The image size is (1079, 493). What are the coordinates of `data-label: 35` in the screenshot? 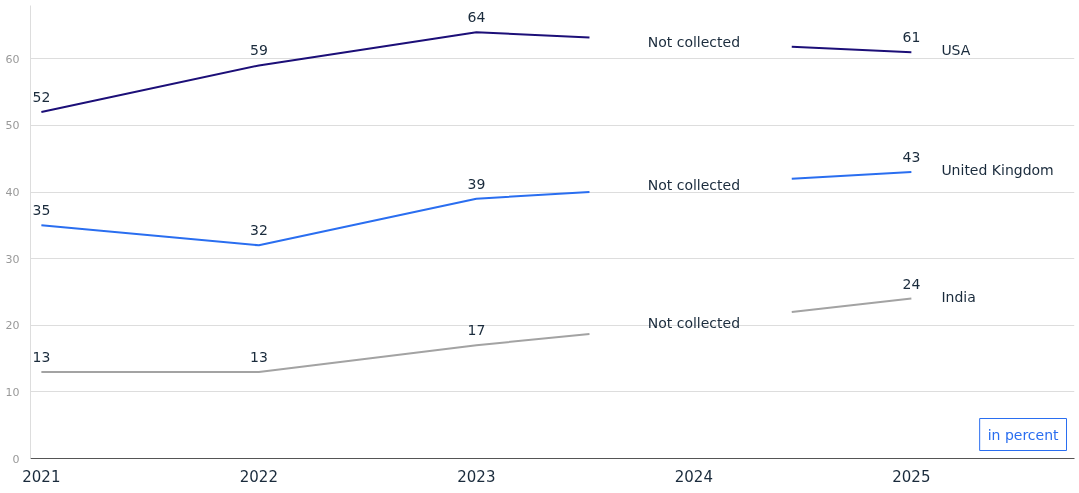 It's located at (41, 210).